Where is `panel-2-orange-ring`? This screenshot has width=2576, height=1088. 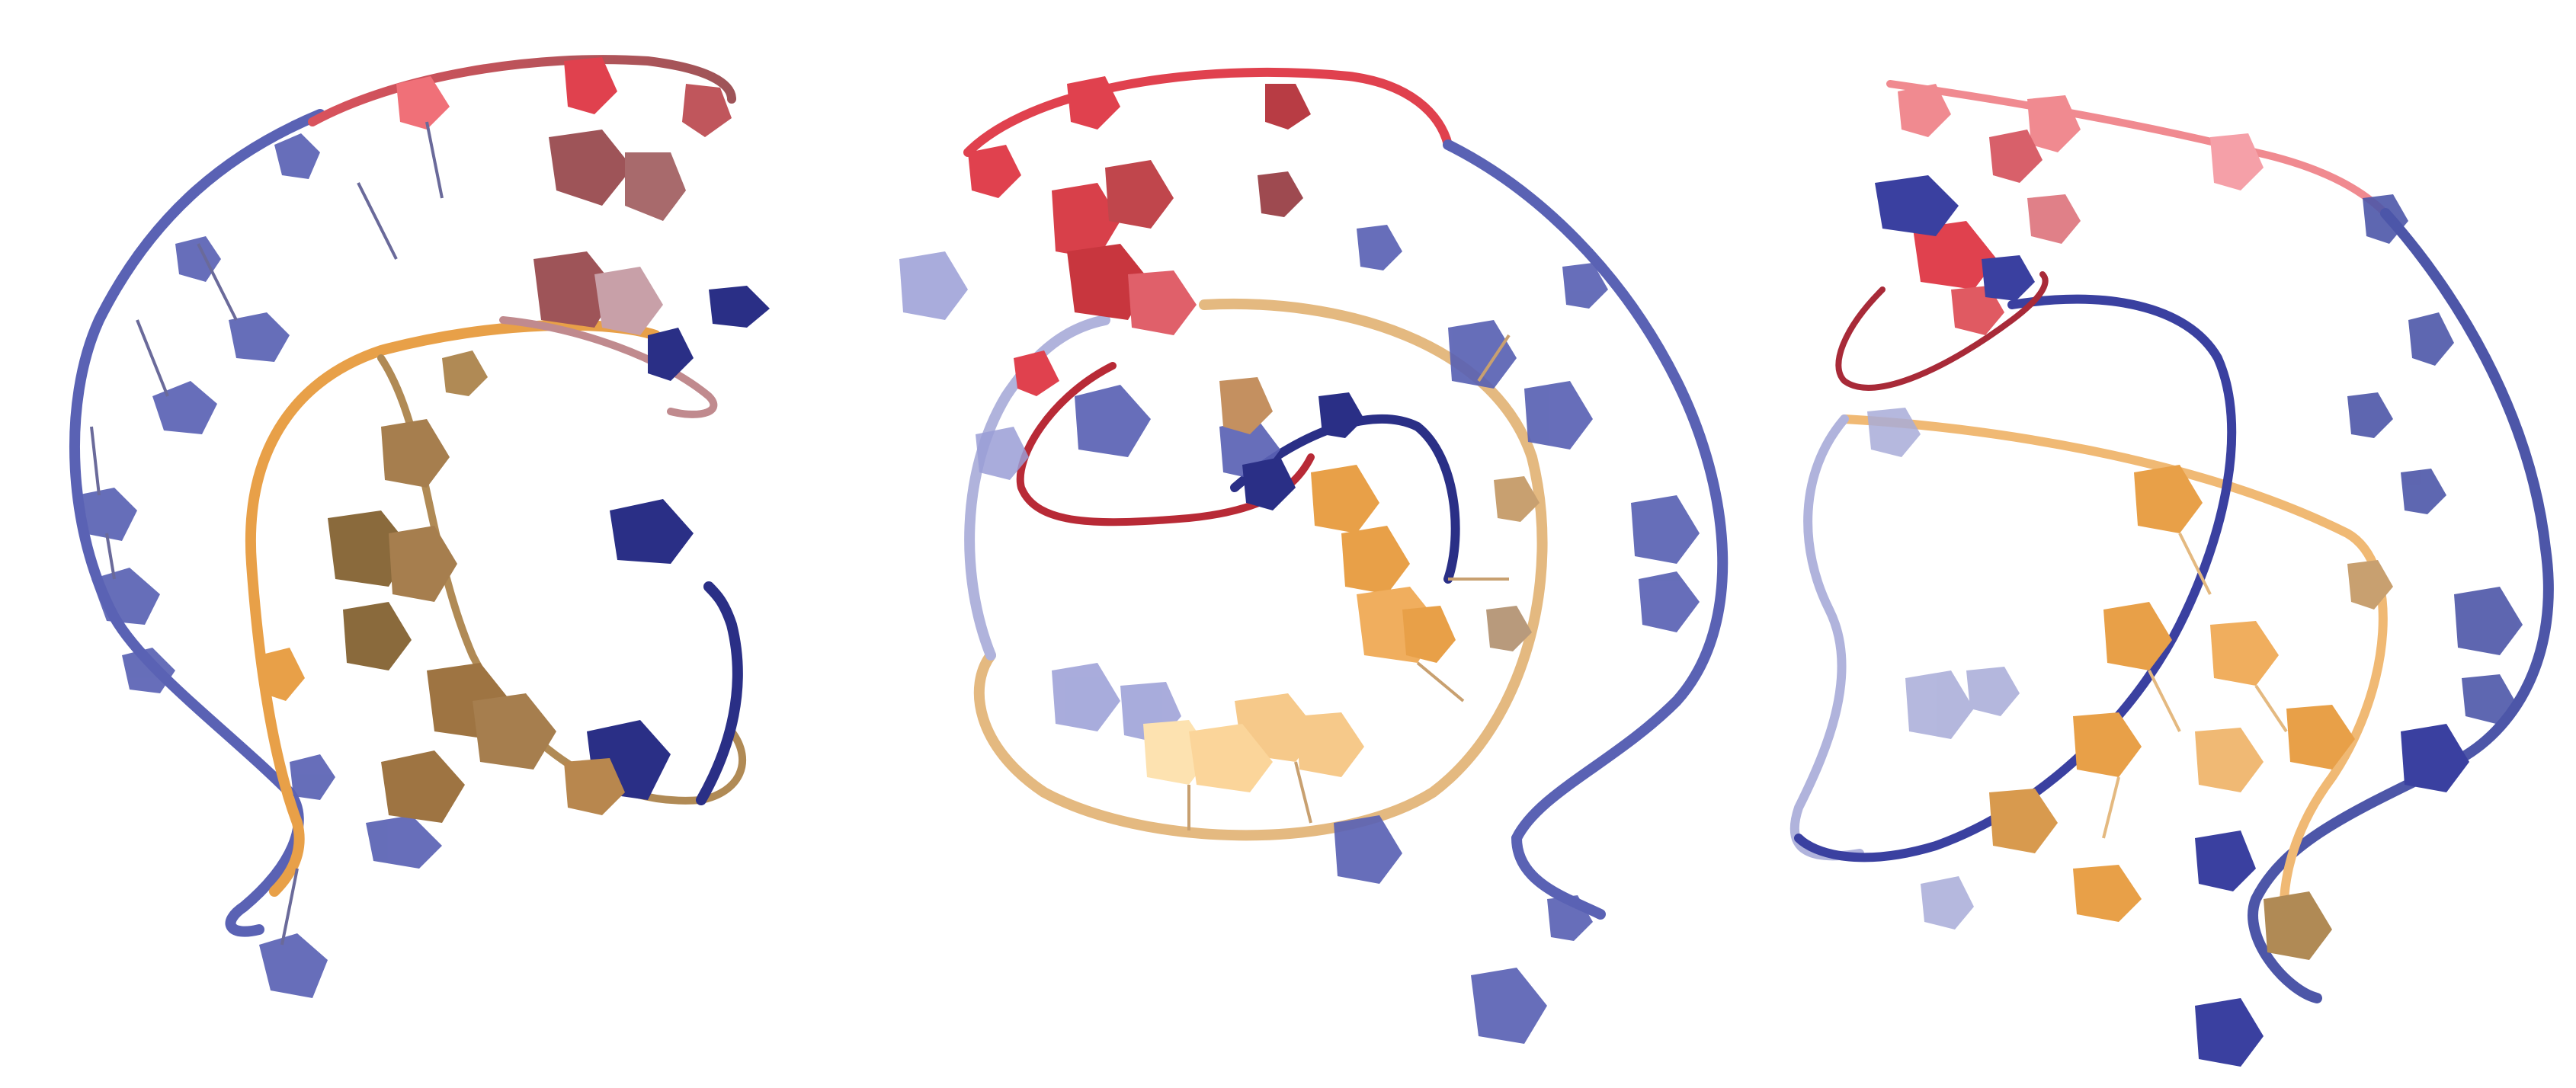
panel-2-orange-ring is located at coordinates (1260, 569).